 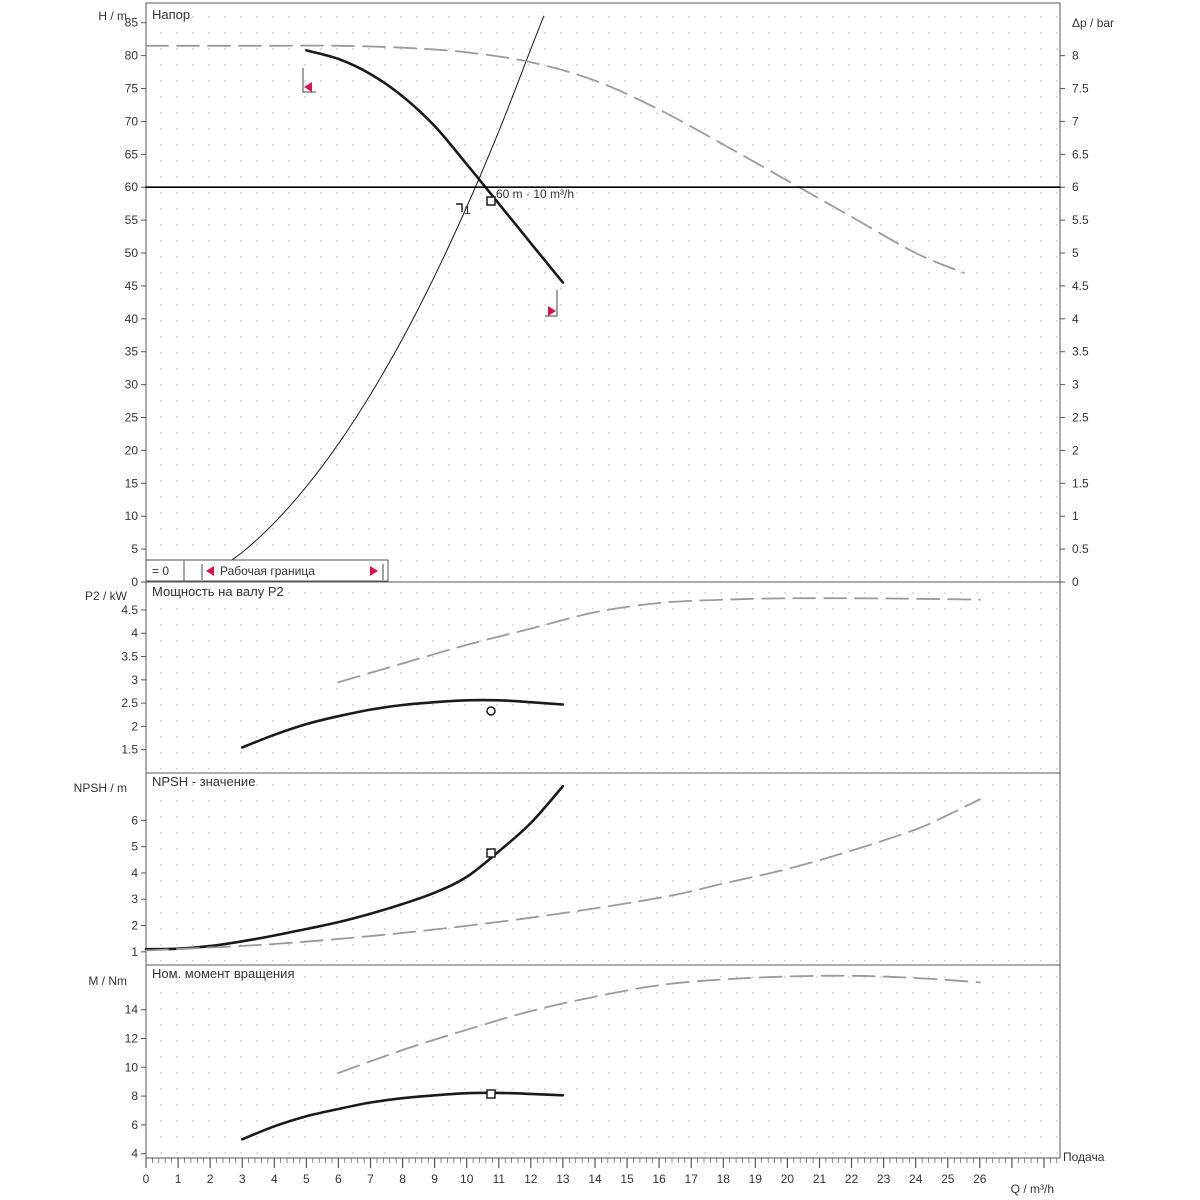 What do you see at coordinates (1080, 220) in the screenshot?
I see `head-y2-tick-label: 5.5` at bounding box center [1080, 220].